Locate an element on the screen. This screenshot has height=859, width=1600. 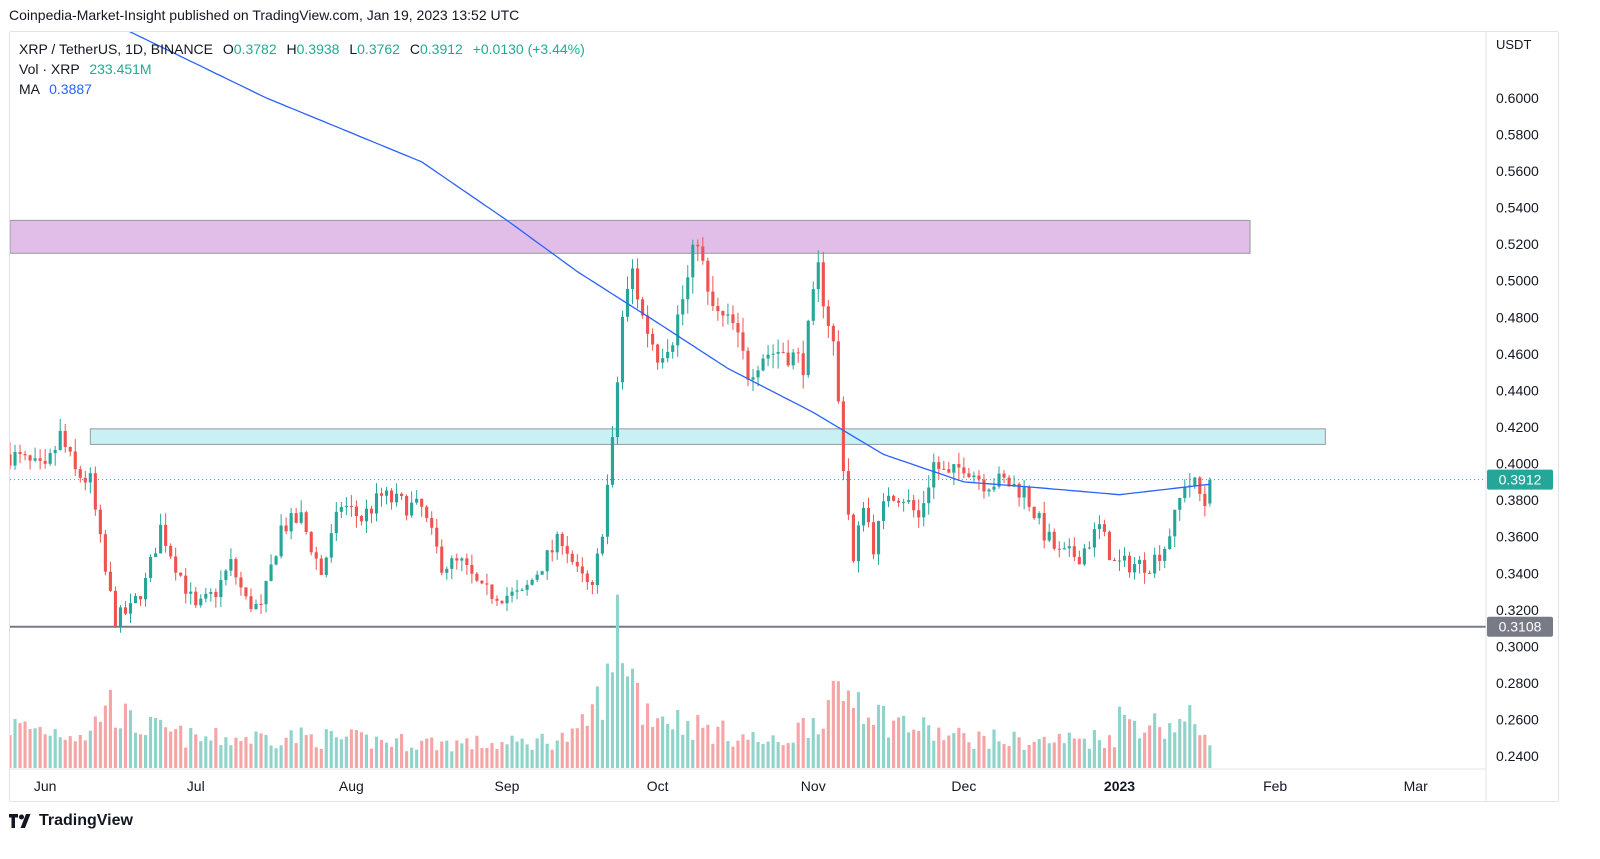
legend-high: 0.3938 is located at coordinates (318, 49).